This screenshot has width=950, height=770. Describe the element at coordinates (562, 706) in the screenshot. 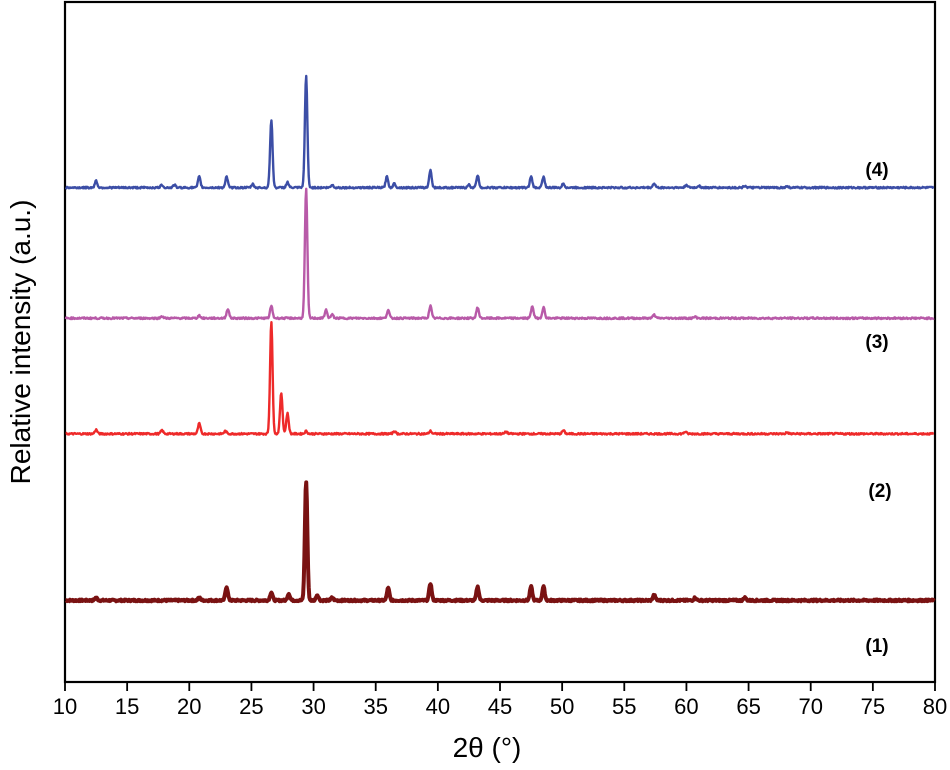

I see `x-tick-label: 50` at that location.